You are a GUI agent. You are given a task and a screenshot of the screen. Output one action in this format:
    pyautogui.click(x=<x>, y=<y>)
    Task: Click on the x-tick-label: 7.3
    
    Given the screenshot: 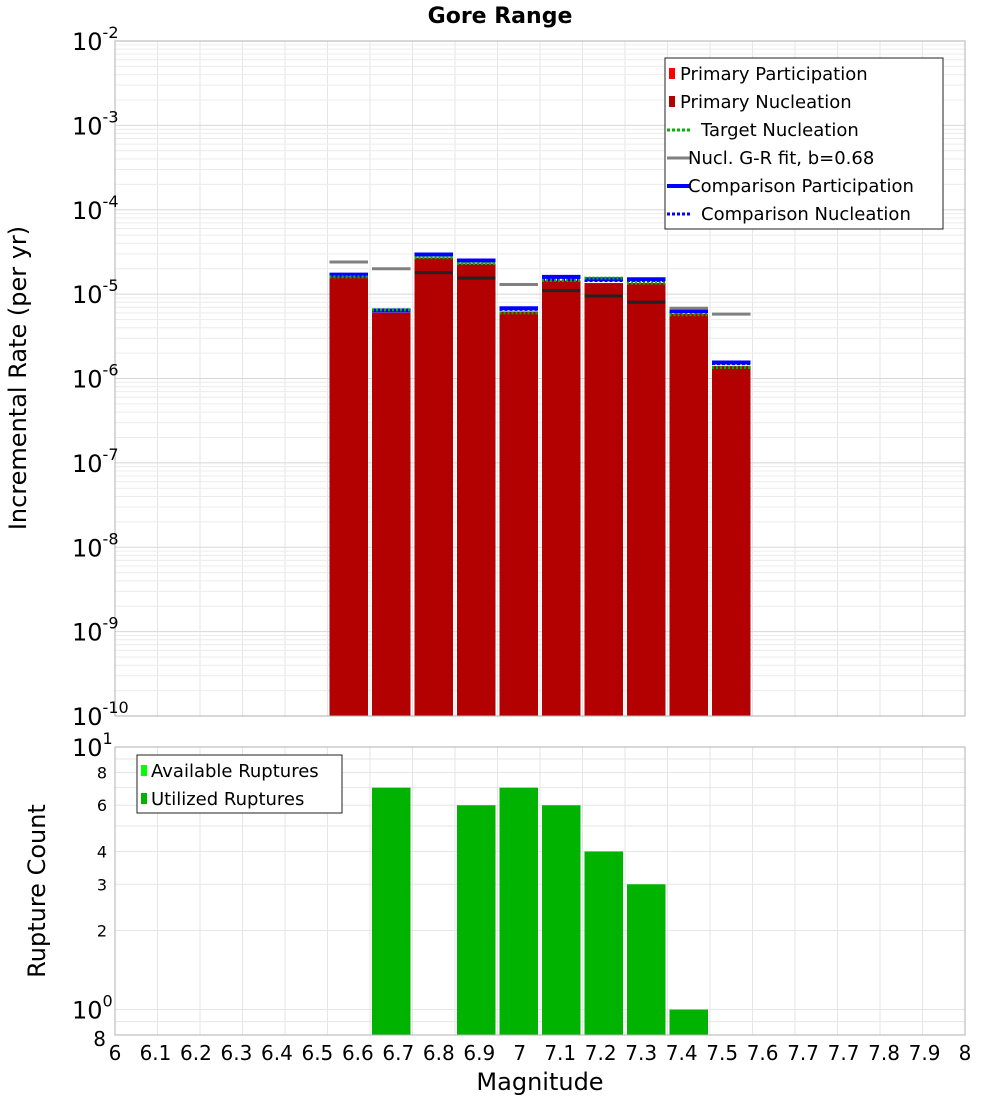 What is the action you would take?
    pyautogui.click(x=641, y=1053)
    